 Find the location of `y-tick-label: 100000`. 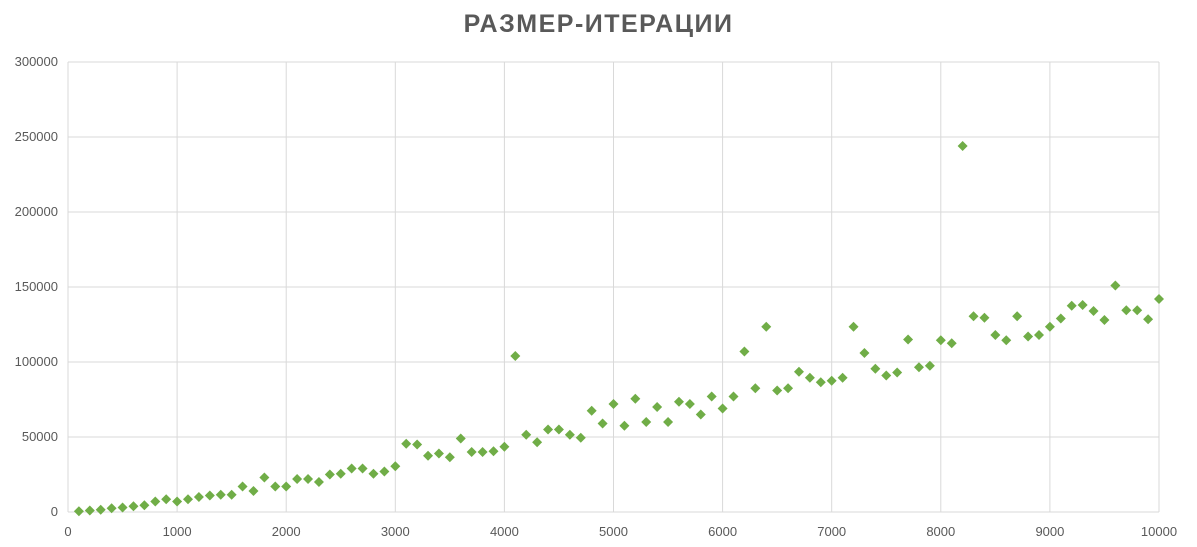

y-tick-label: 100000 is located at coordinates (36, 361).